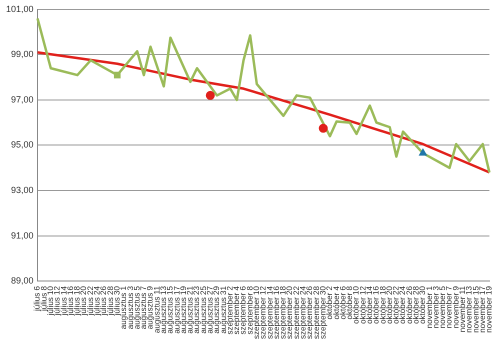 The width and height of the screenshot is (500, 340). Describe the element at coordinates (257, 313) in the screenshot. I see `x-tick-label: szeptember 10` at that location.